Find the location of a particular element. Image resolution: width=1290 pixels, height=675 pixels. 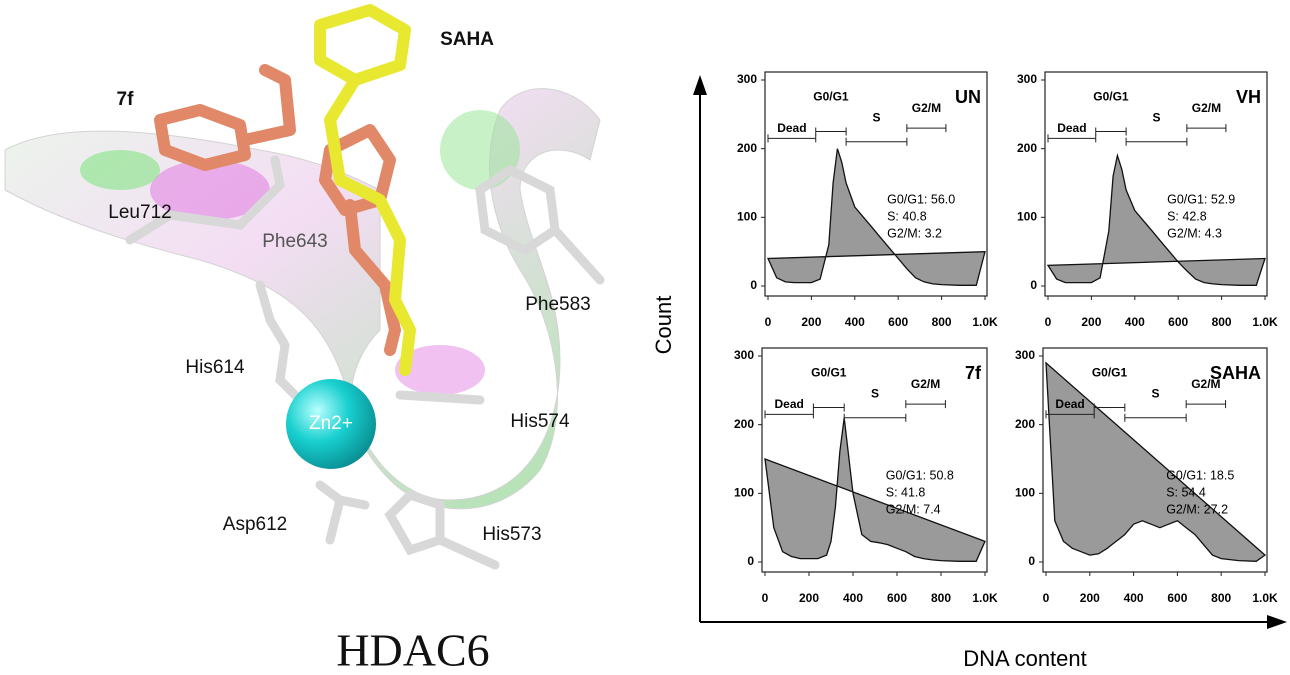

stat-text: S: 54.4 is located at coordinates (1186, 492).